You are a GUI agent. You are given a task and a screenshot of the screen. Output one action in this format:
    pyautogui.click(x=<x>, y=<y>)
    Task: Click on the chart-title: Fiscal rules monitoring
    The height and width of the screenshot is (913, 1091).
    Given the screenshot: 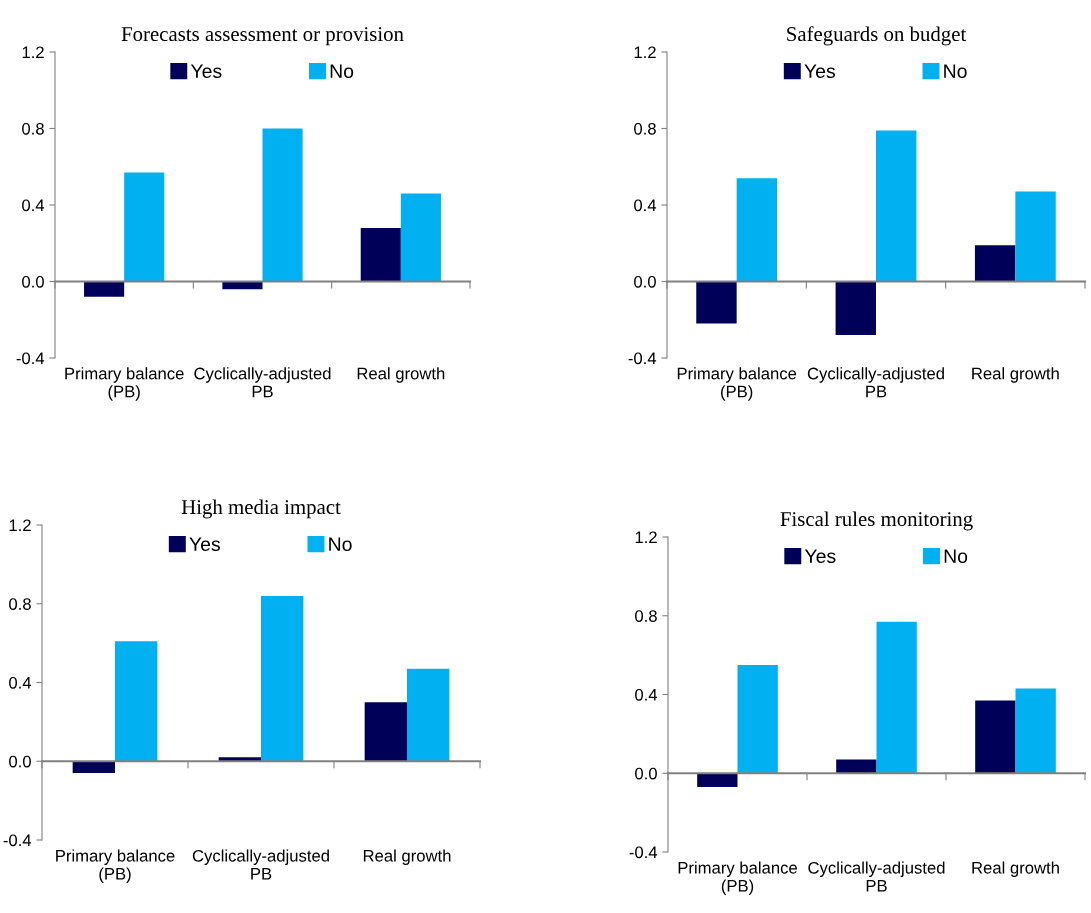 What is the action you would take?
    pyautogui.click(x=876, y=521)
    